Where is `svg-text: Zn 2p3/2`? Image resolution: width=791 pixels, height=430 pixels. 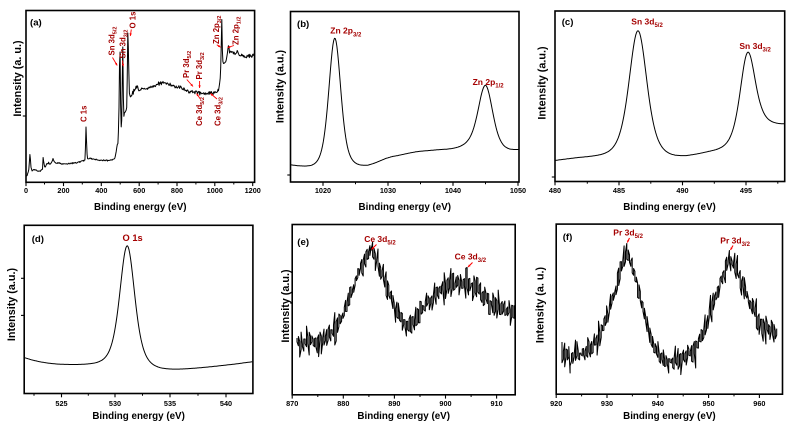
svg-text: Zn 2p3/2 is located at coordinates (217, 30).